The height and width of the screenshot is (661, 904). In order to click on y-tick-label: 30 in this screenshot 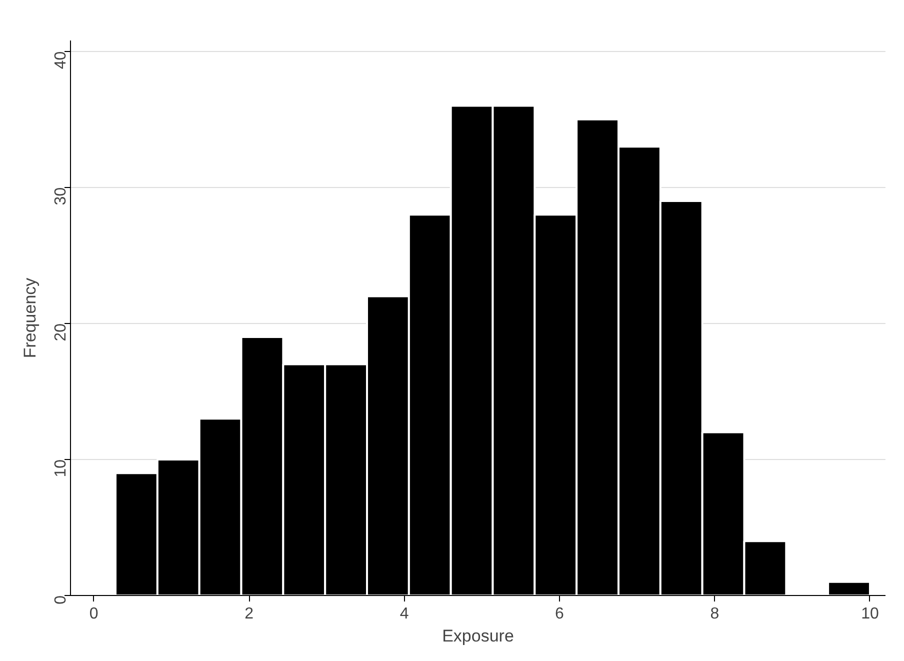, I will do `click(61, 196)`.